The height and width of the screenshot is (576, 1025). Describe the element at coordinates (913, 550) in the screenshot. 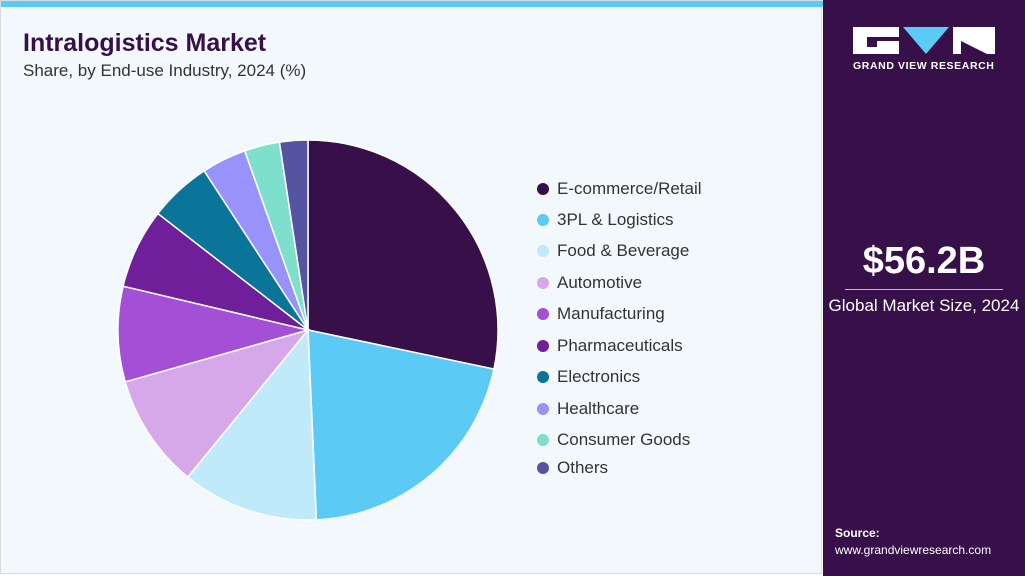

I see `source-url: www.grandviewresearch.com` at that location.